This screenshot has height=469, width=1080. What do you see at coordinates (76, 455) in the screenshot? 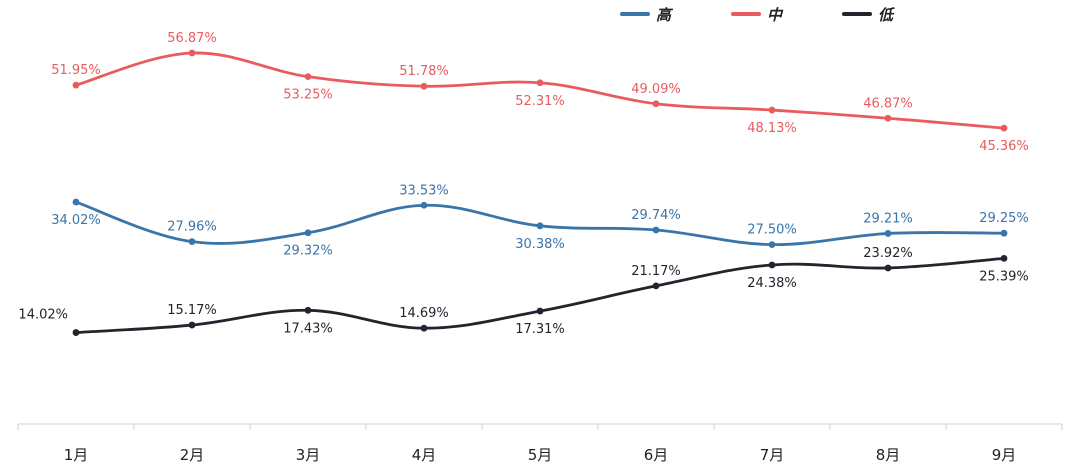
I see `x-tick-label: 1月` at bounding box center [76, 455].